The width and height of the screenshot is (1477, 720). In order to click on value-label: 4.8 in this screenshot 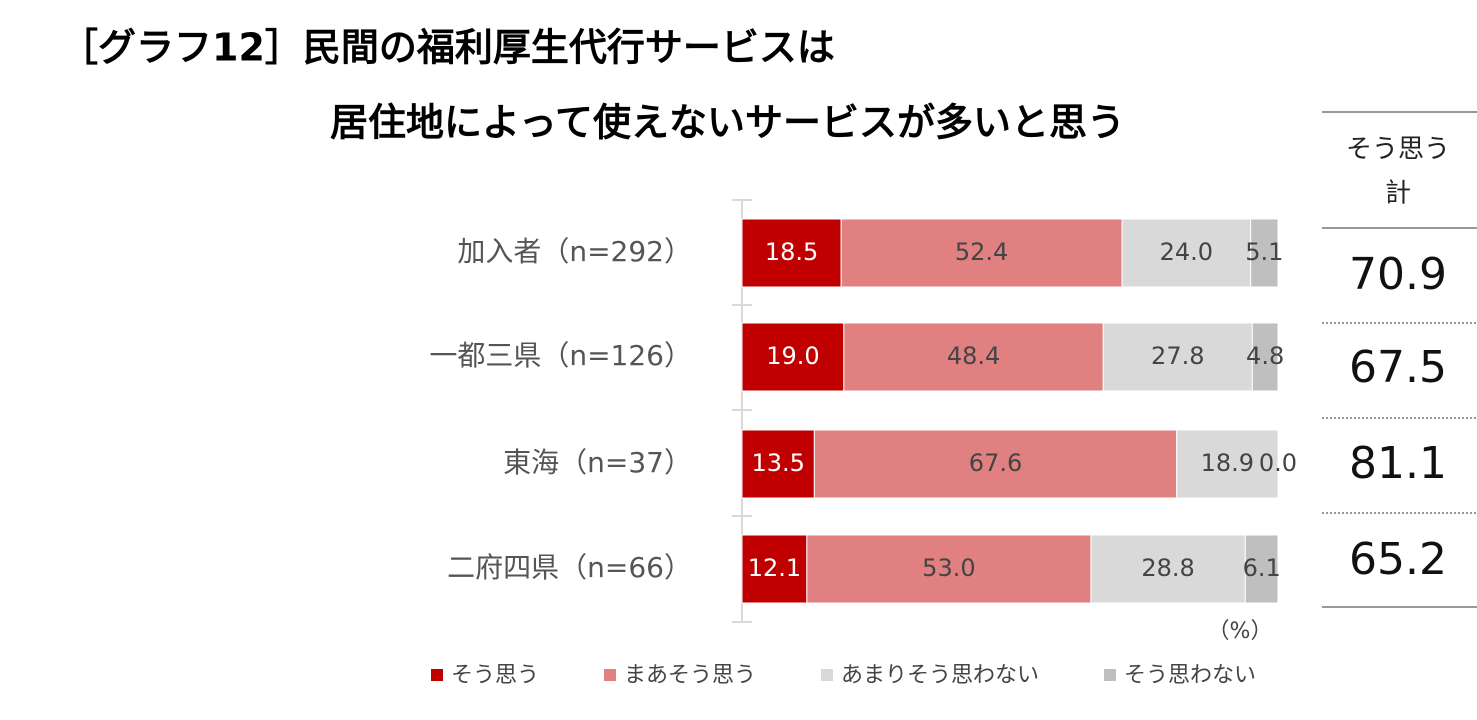, I will do `click(1265, 356)`.